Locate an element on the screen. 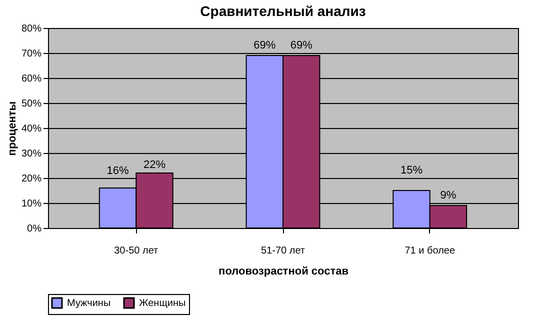  x-axis-title: половозрастной состав is located at coordinates (283, 272).